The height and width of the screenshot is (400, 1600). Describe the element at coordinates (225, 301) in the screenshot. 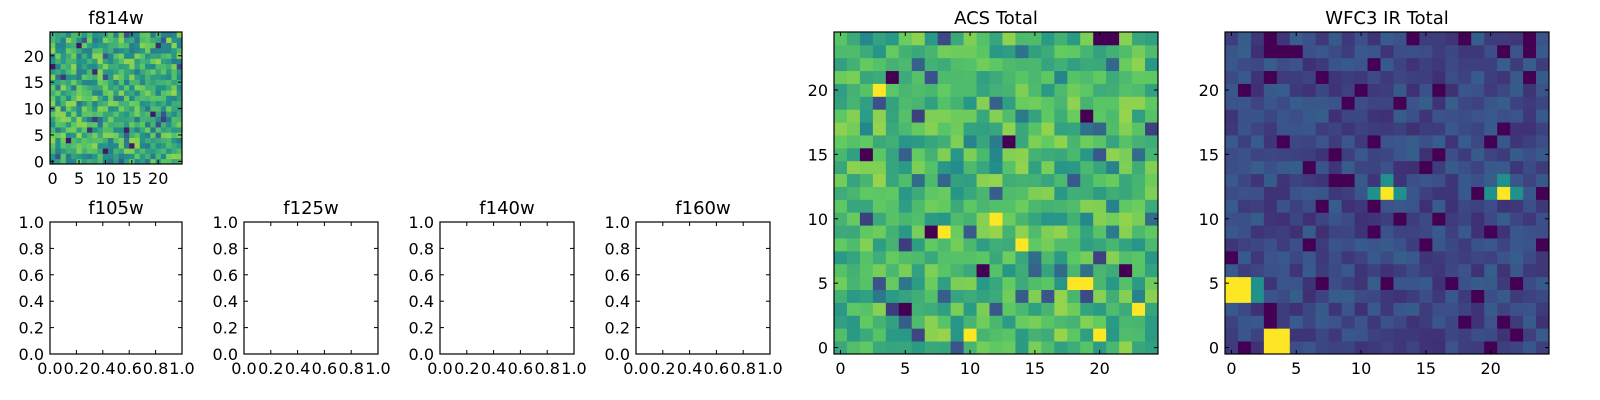

I see `y-tick-label: 0.4` at that location.